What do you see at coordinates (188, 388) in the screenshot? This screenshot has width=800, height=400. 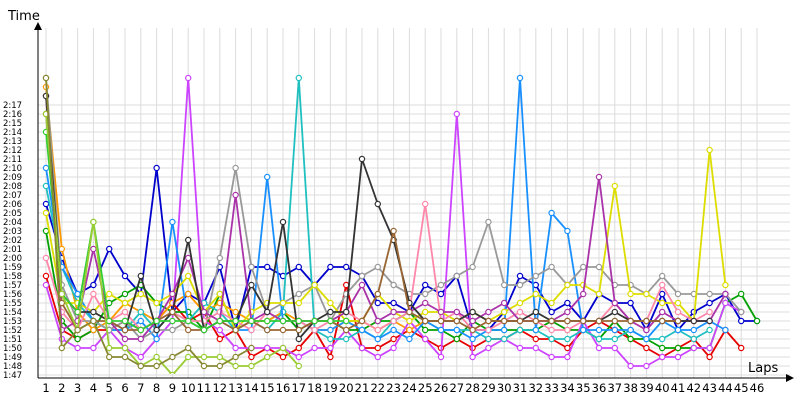 I see `x-tick-label: 10` at bounding box center [188, 388].